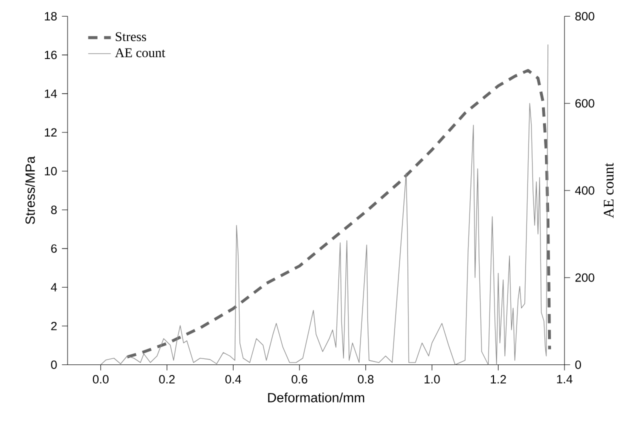 This screenshot has width=618, height=425. What do you see at coordinates (50, 132) in the screenshot?
I see `y-tick-label: 12` at bounding box center [50, 132].